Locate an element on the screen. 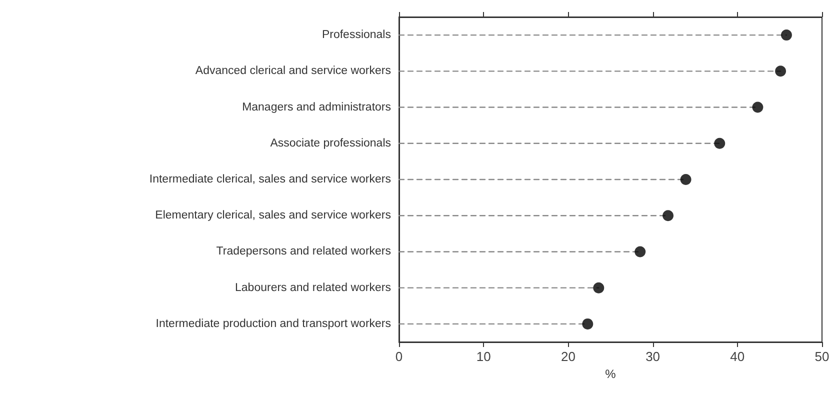  y-tick-label: Intermediate clerical, sales and service workers is located at coordinates (270, 180).